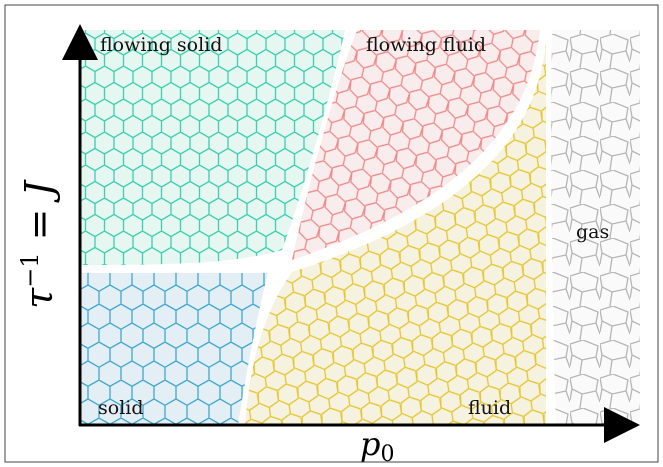  Describe the element at coordinates (174, 349) in the screenshot. I see `solid-region` at that location.